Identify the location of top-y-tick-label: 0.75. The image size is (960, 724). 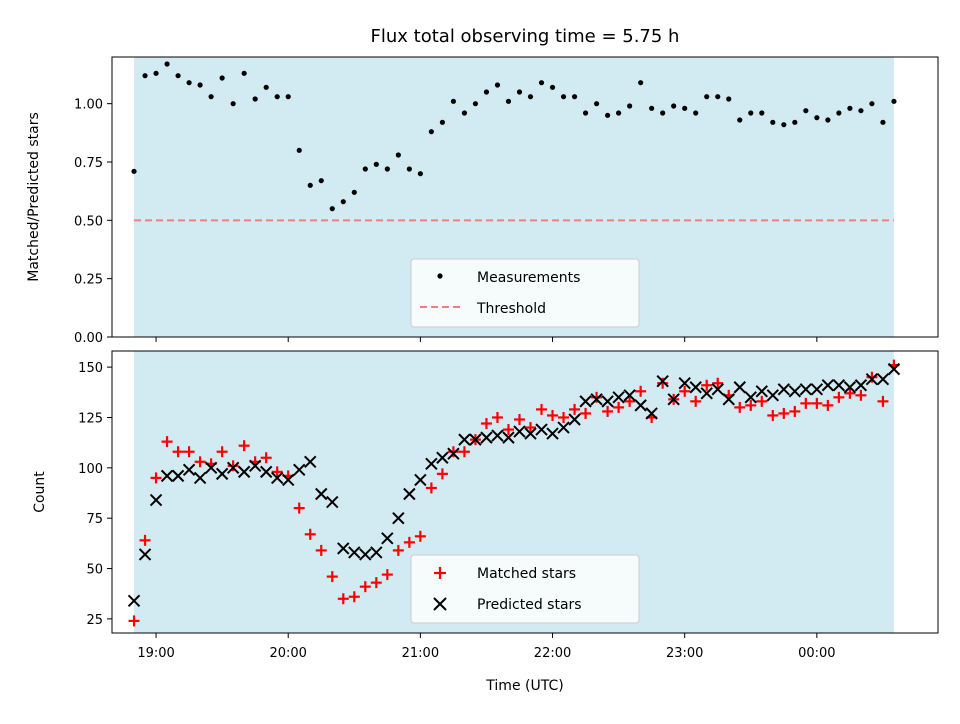
(88, 163).